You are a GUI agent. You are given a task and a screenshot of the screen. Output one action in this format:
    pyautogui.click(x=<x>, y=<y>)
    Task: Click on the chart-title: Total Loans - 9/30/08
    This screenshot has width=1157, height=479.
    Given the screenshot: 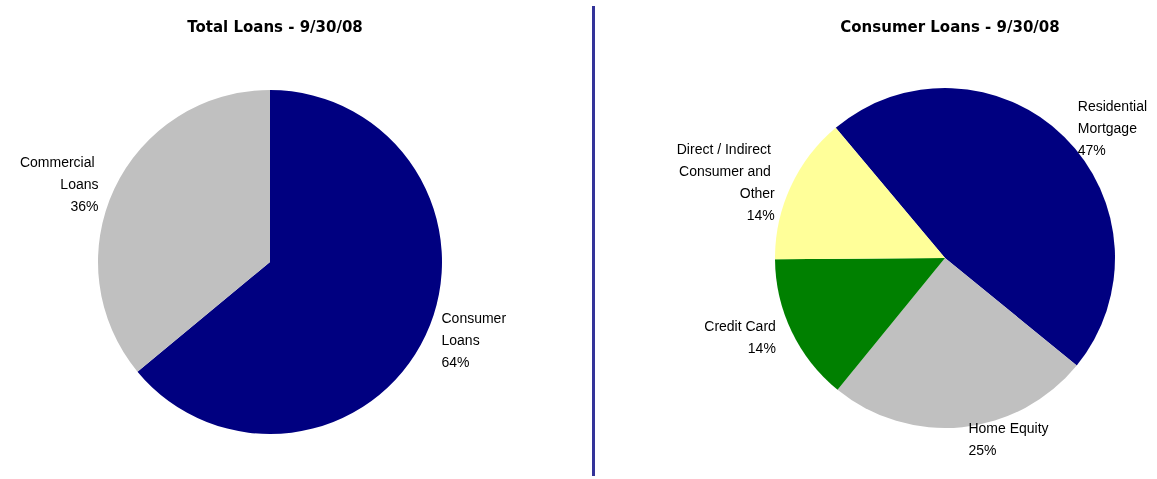 What is the action you would take?
    pyautogui.click(x=275, y=26)
    